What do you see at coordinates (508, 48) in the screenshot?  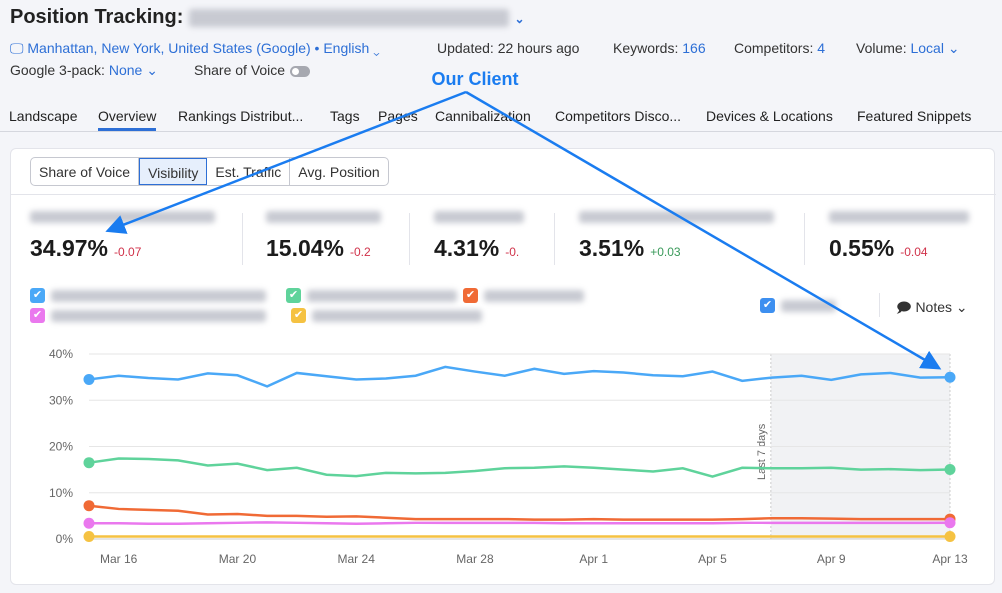 I see `updated-text: Updated: 22 hours ago` at bounding box center [508, 48].